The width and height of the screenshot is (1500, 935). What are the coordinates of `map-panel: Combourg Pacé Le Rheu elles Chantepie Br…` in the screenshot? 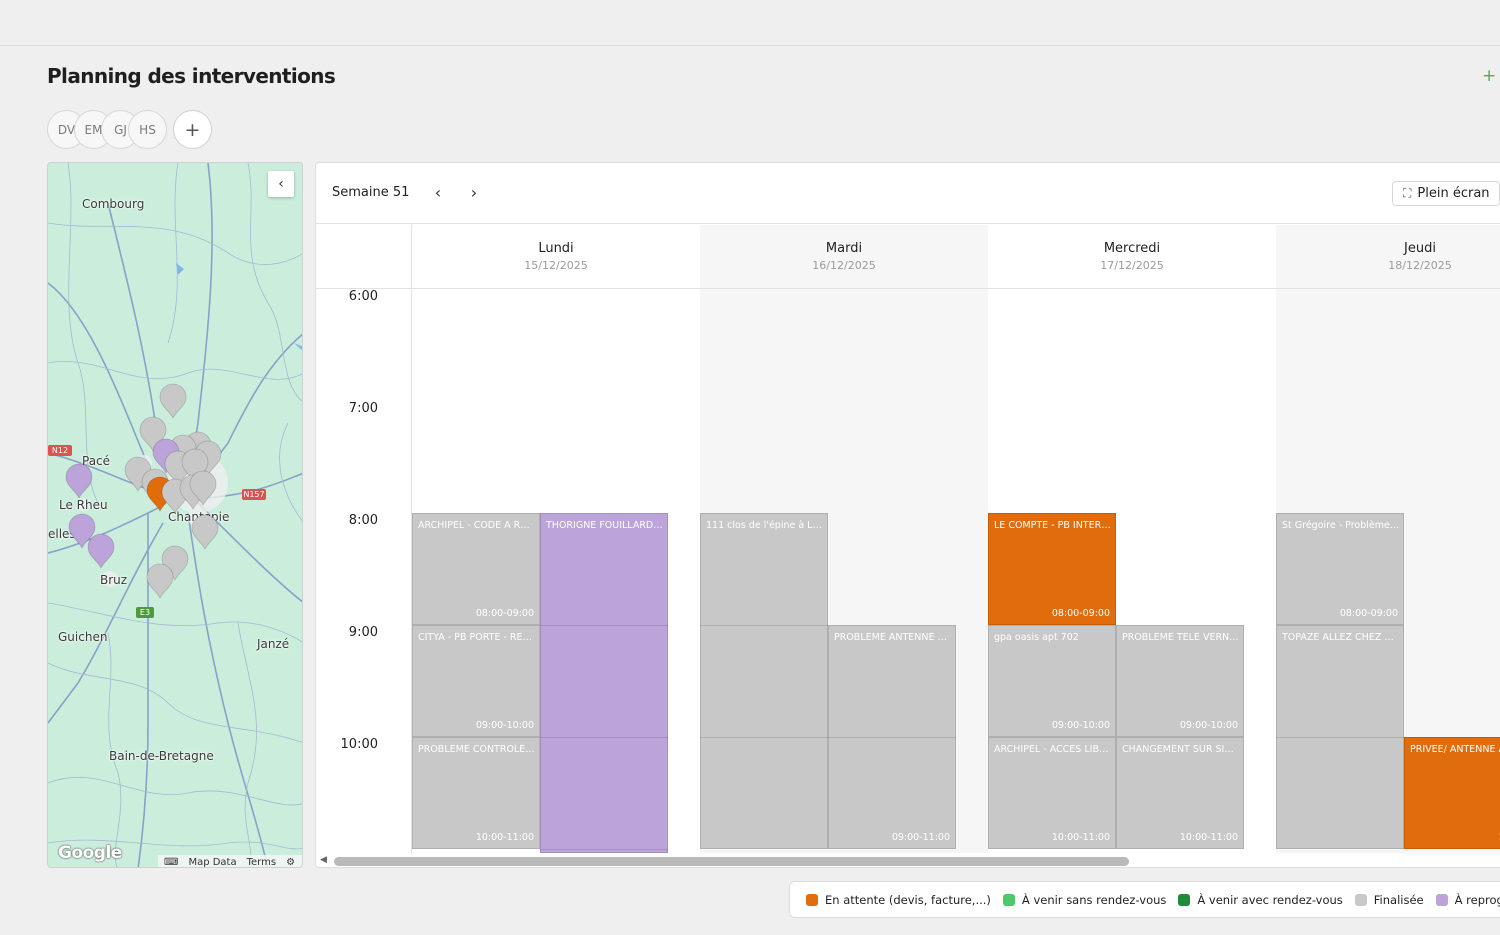 It's located at (175, 515).